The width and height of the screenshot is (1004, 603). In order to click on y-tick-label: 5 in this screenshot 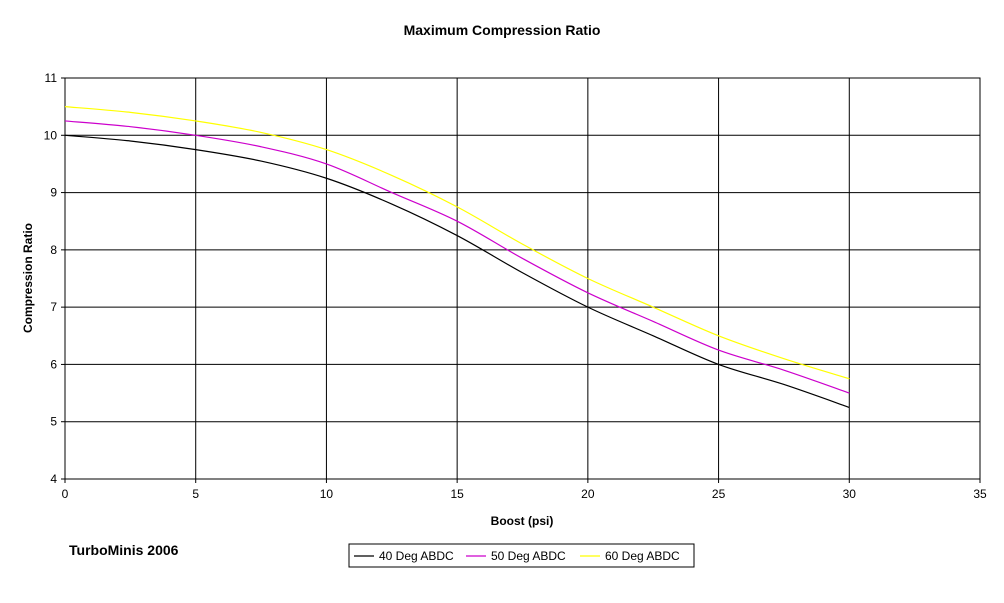, I will do `click(53, 422)`.